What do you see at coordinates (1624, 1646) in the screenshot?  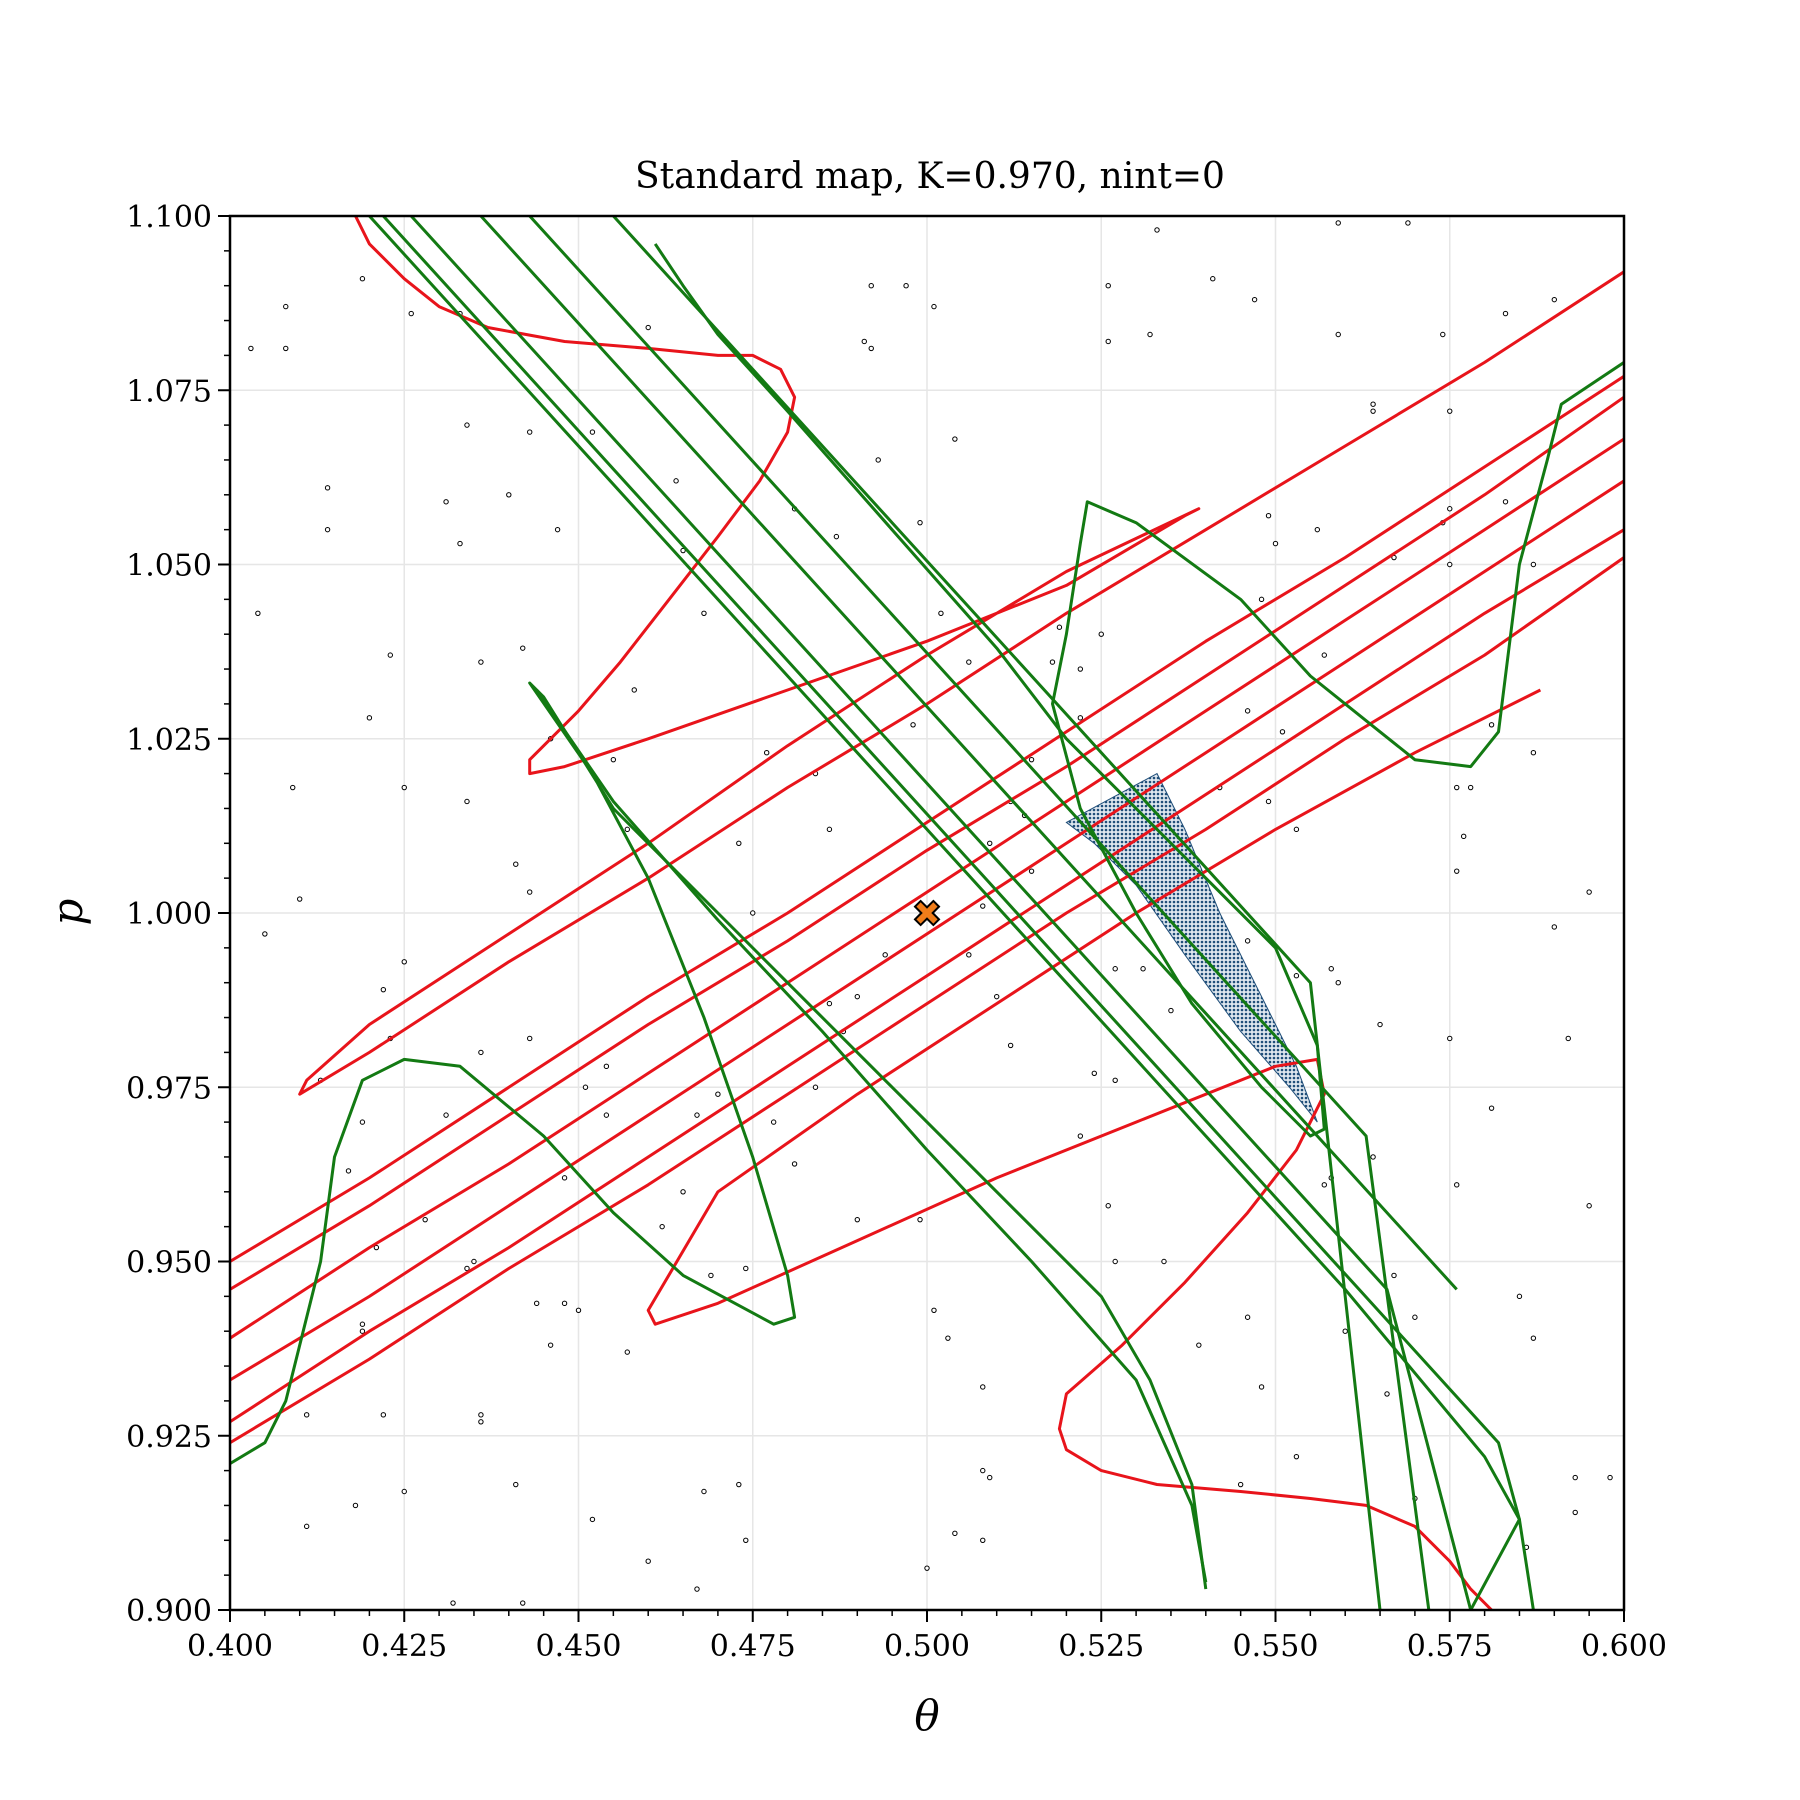 I see `x-tick-label: 0.600` at bounding box center [1624, 1646].